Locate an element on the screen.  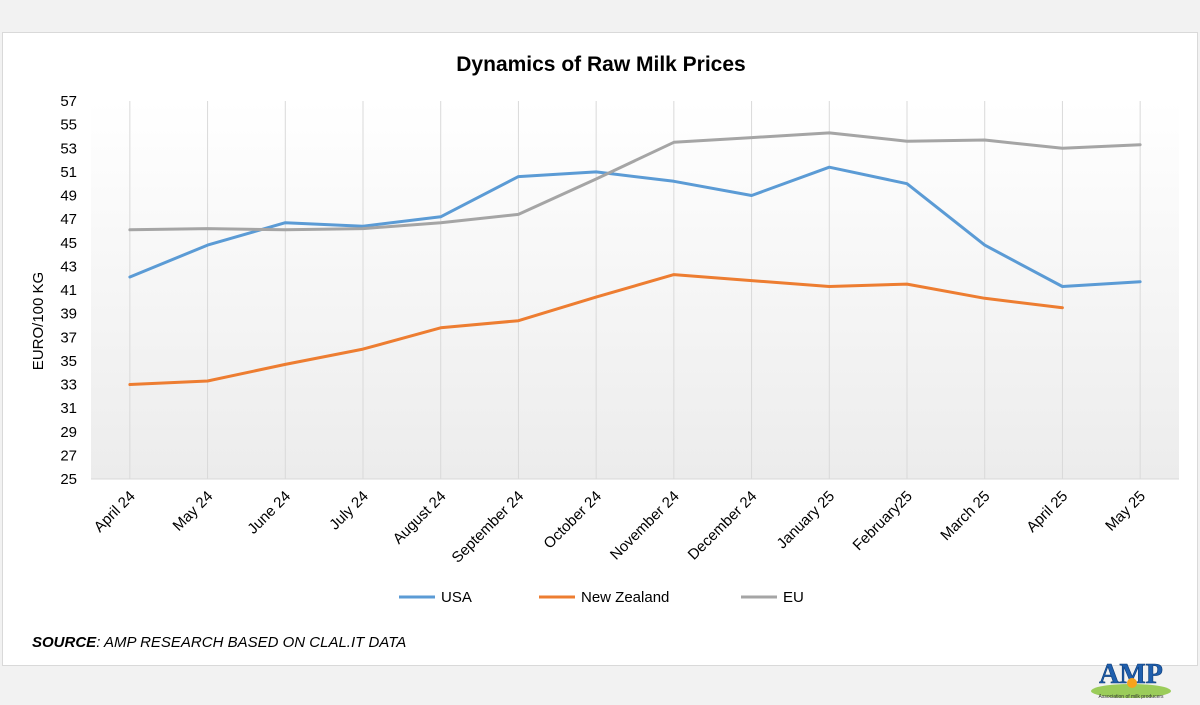
y-tick-label: 57 is located at coordinates (68, 101).